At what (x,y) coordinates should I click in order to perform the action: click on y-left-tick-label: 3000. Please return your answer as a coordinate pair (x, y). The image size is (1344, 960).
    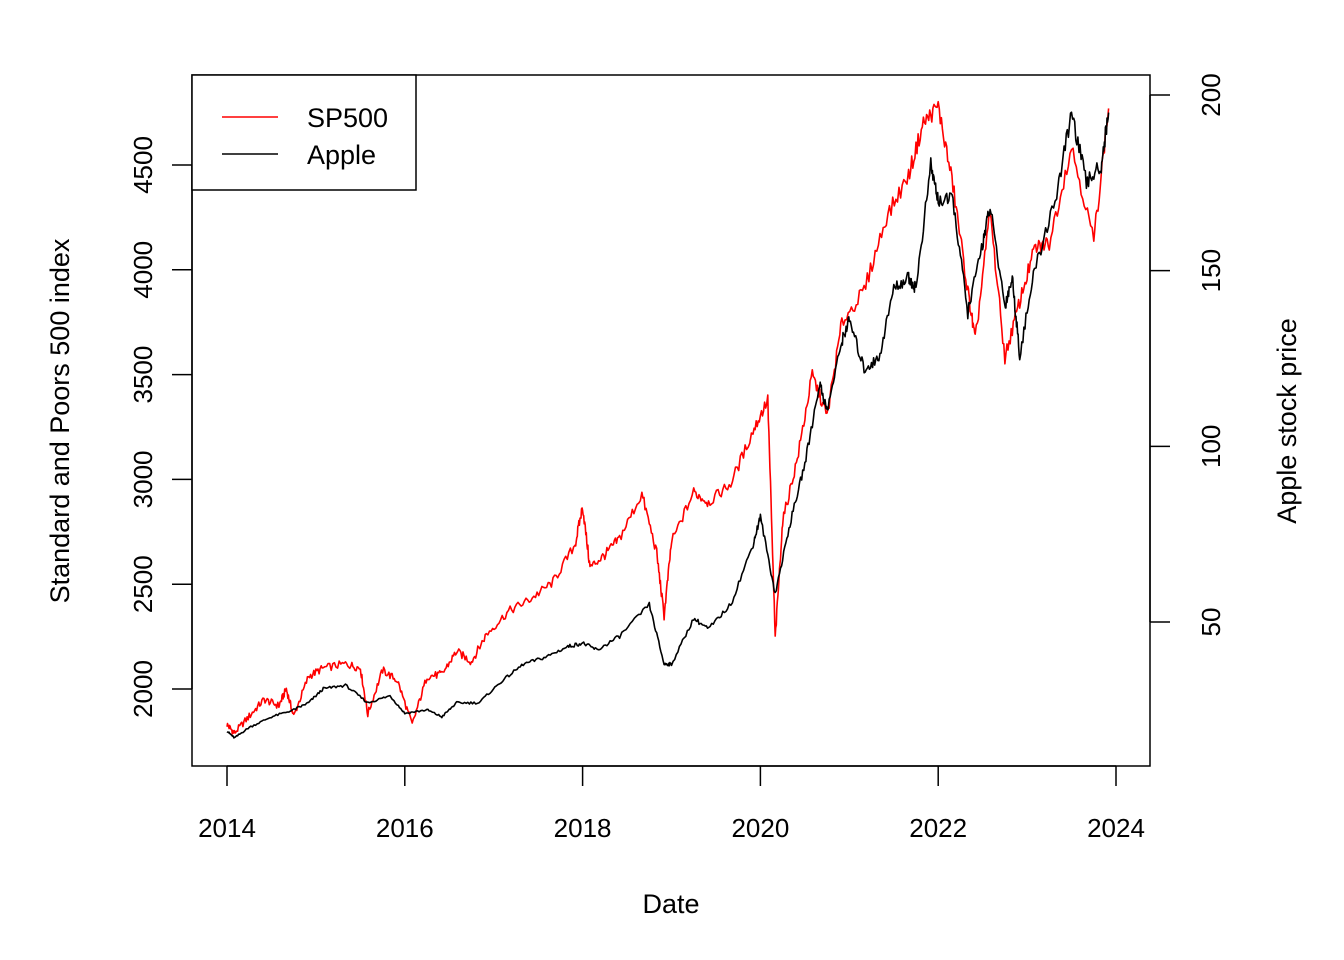
    Looking at the image, I should click on (143, 479).